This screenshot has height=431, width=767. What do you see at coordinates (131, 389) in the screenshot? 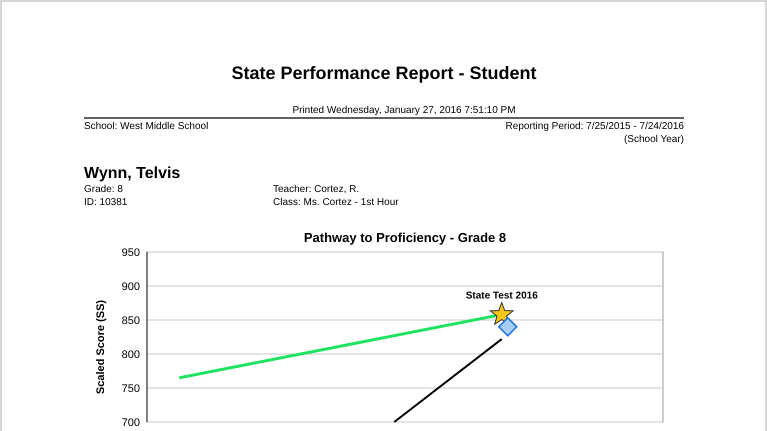
I see `y-tick-label: 750` at bounding box center [131, 389].